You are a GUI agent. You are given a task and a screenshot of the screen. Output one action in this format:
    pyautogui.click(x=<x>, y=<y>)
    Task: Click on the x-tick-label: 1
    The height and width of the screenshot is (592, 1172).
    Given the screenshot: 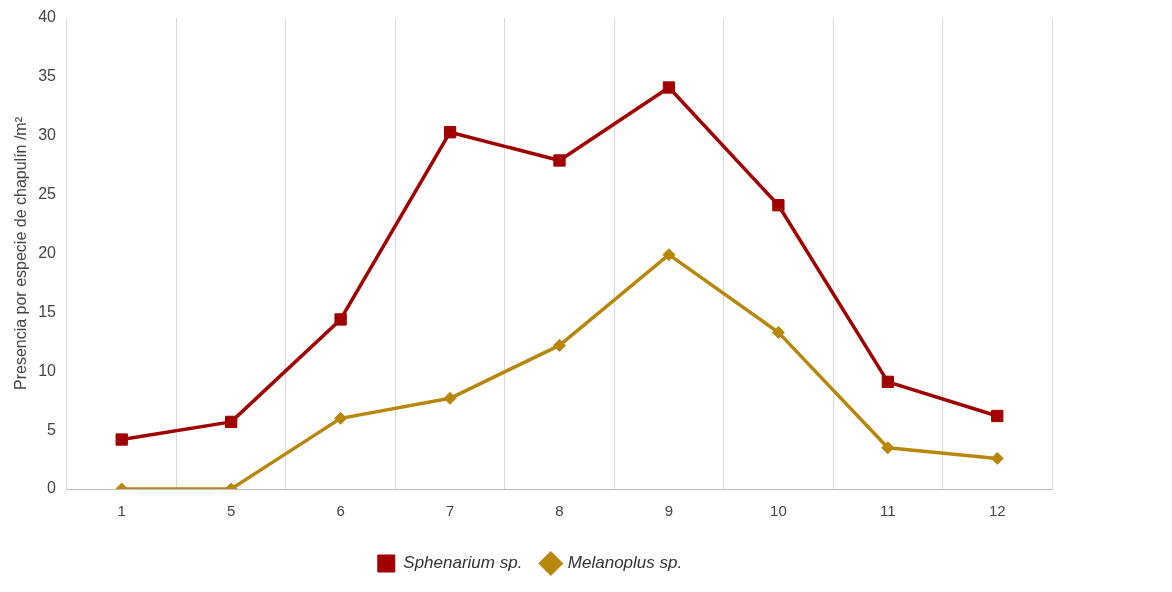 What is the action you would take?
    pyautogui.click(x=121, y=511)
    